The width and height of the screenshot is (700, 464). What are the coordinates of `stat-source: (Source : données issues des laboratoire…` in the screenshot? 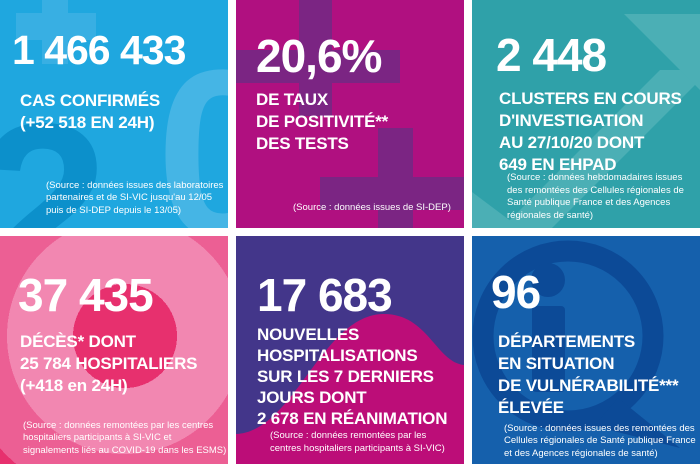 It's located at (135, 197).